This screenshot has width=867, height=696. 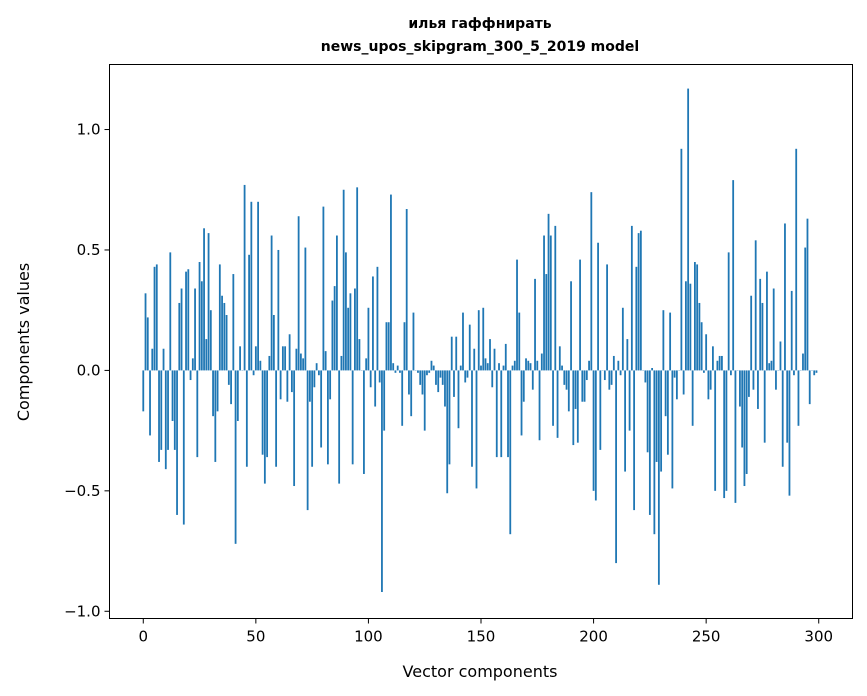 I want to click on x-tick-label: 200, so click(x=593, y=637).